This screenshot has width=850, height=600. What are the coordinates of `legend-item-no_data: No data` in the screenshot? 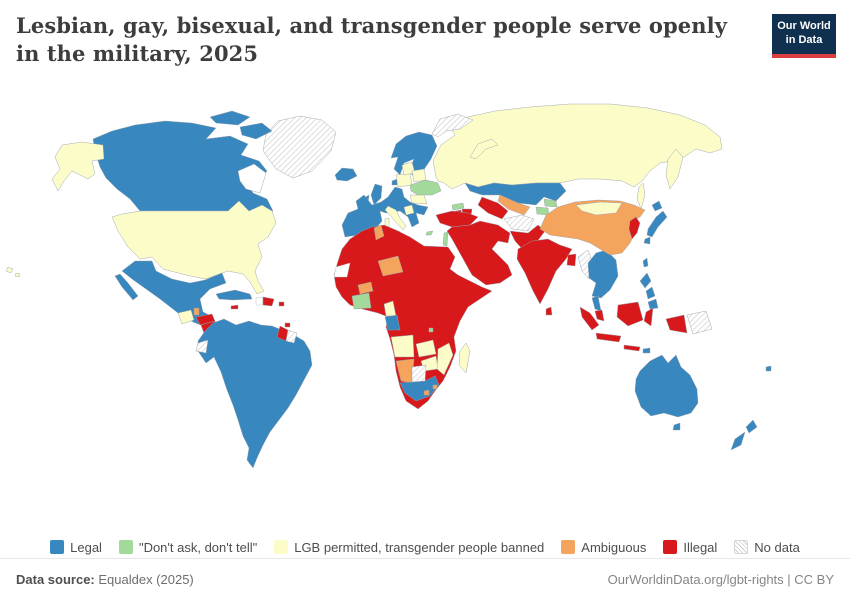 It's located at (767, 547).